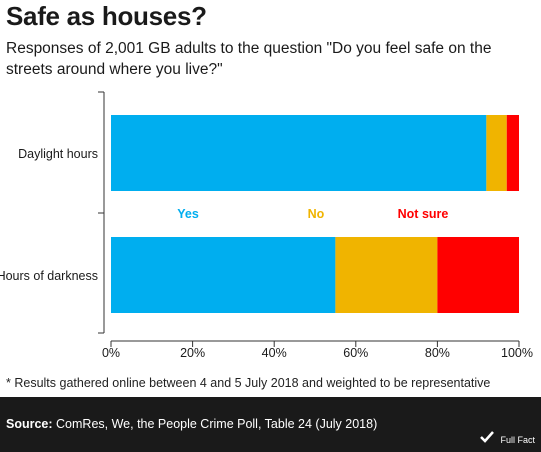  I want to click on bar-not-sure-hours-of-darkness, so click(478, 275).